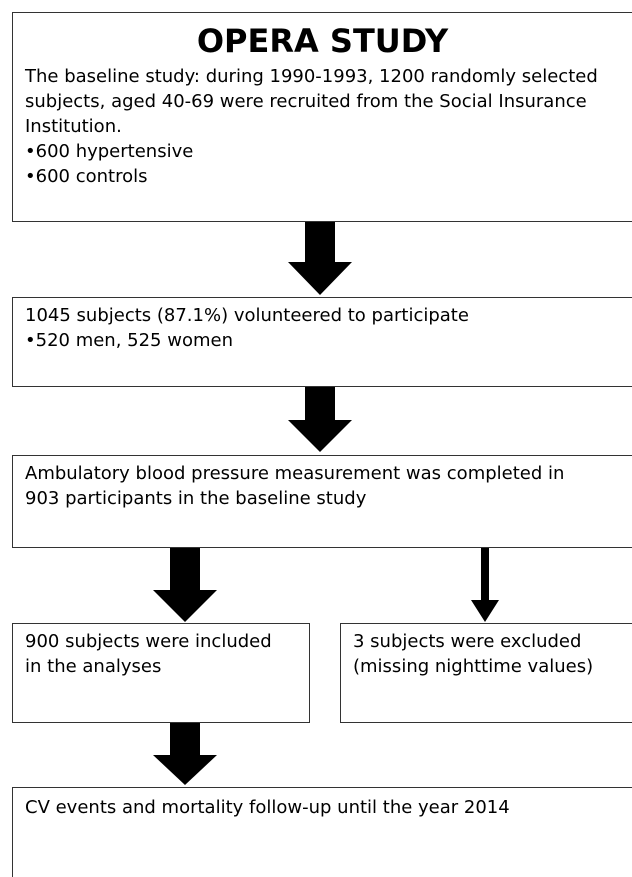 The width and height of the screenshot is (632, 877). What do you see at coordinates (473, 666) in the screenshot?
I see `box-text: (missing nighttime values)` at bounding box center [473, 666].